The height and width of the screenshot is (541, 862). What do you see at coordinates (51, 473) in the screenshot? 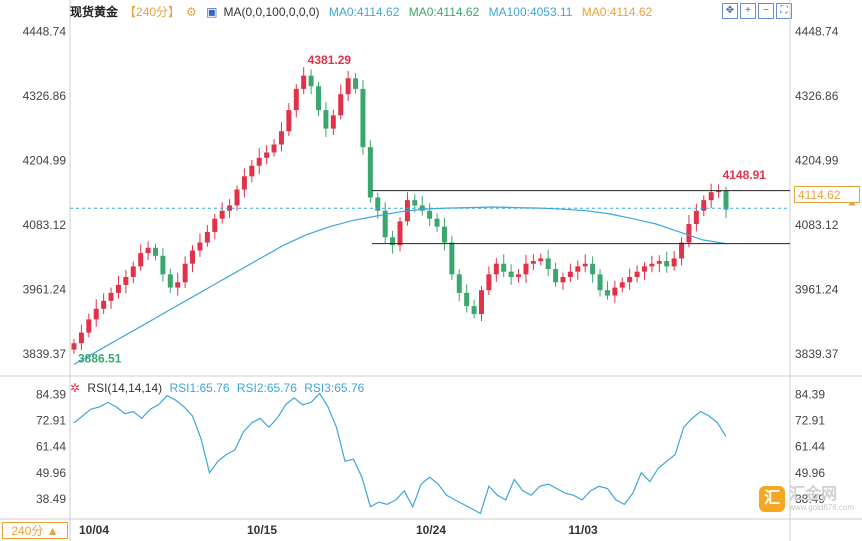
I see `rsi-tick-label-left: 49.96` at bounding box center [51, 473].